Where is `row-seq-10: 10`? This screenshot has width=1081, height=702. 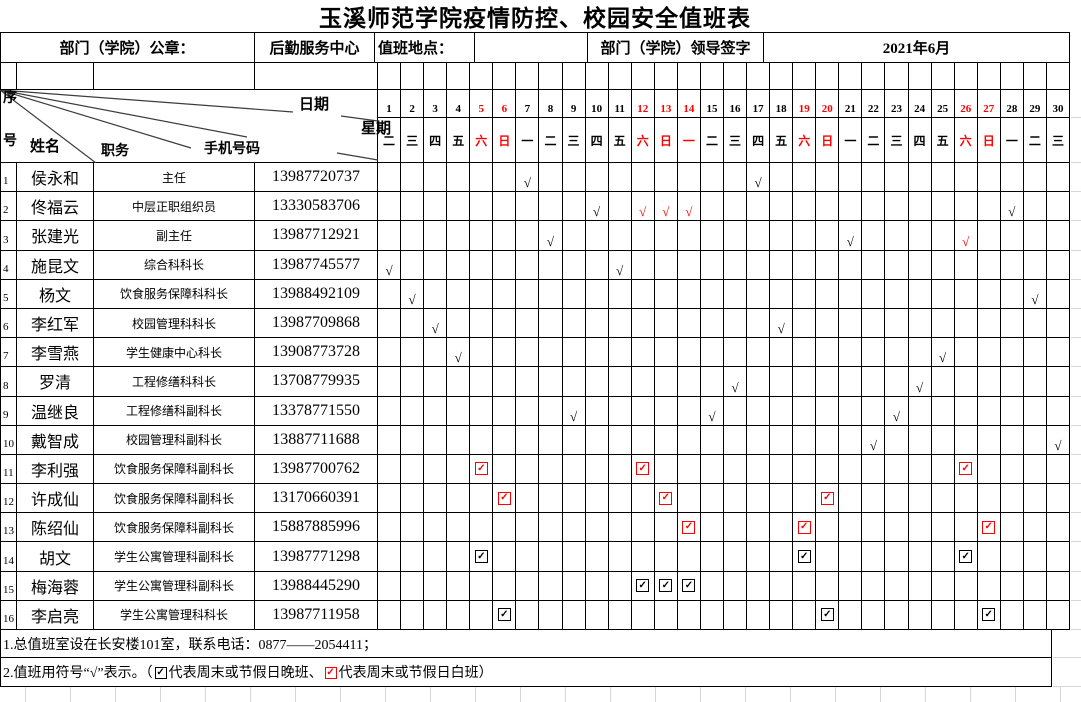
row-seq-10: 10 is located at coordinates (8, 440).